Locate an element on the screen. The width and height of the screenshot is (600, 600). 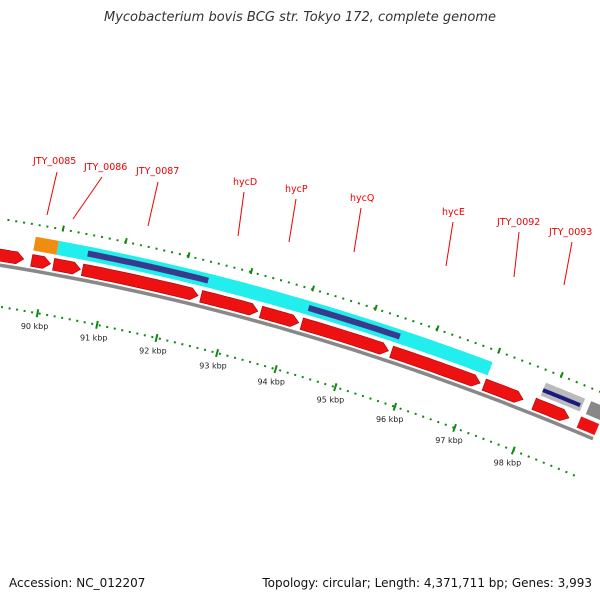
gene-label: JTY_0086 is located at coordinates (105, 167).